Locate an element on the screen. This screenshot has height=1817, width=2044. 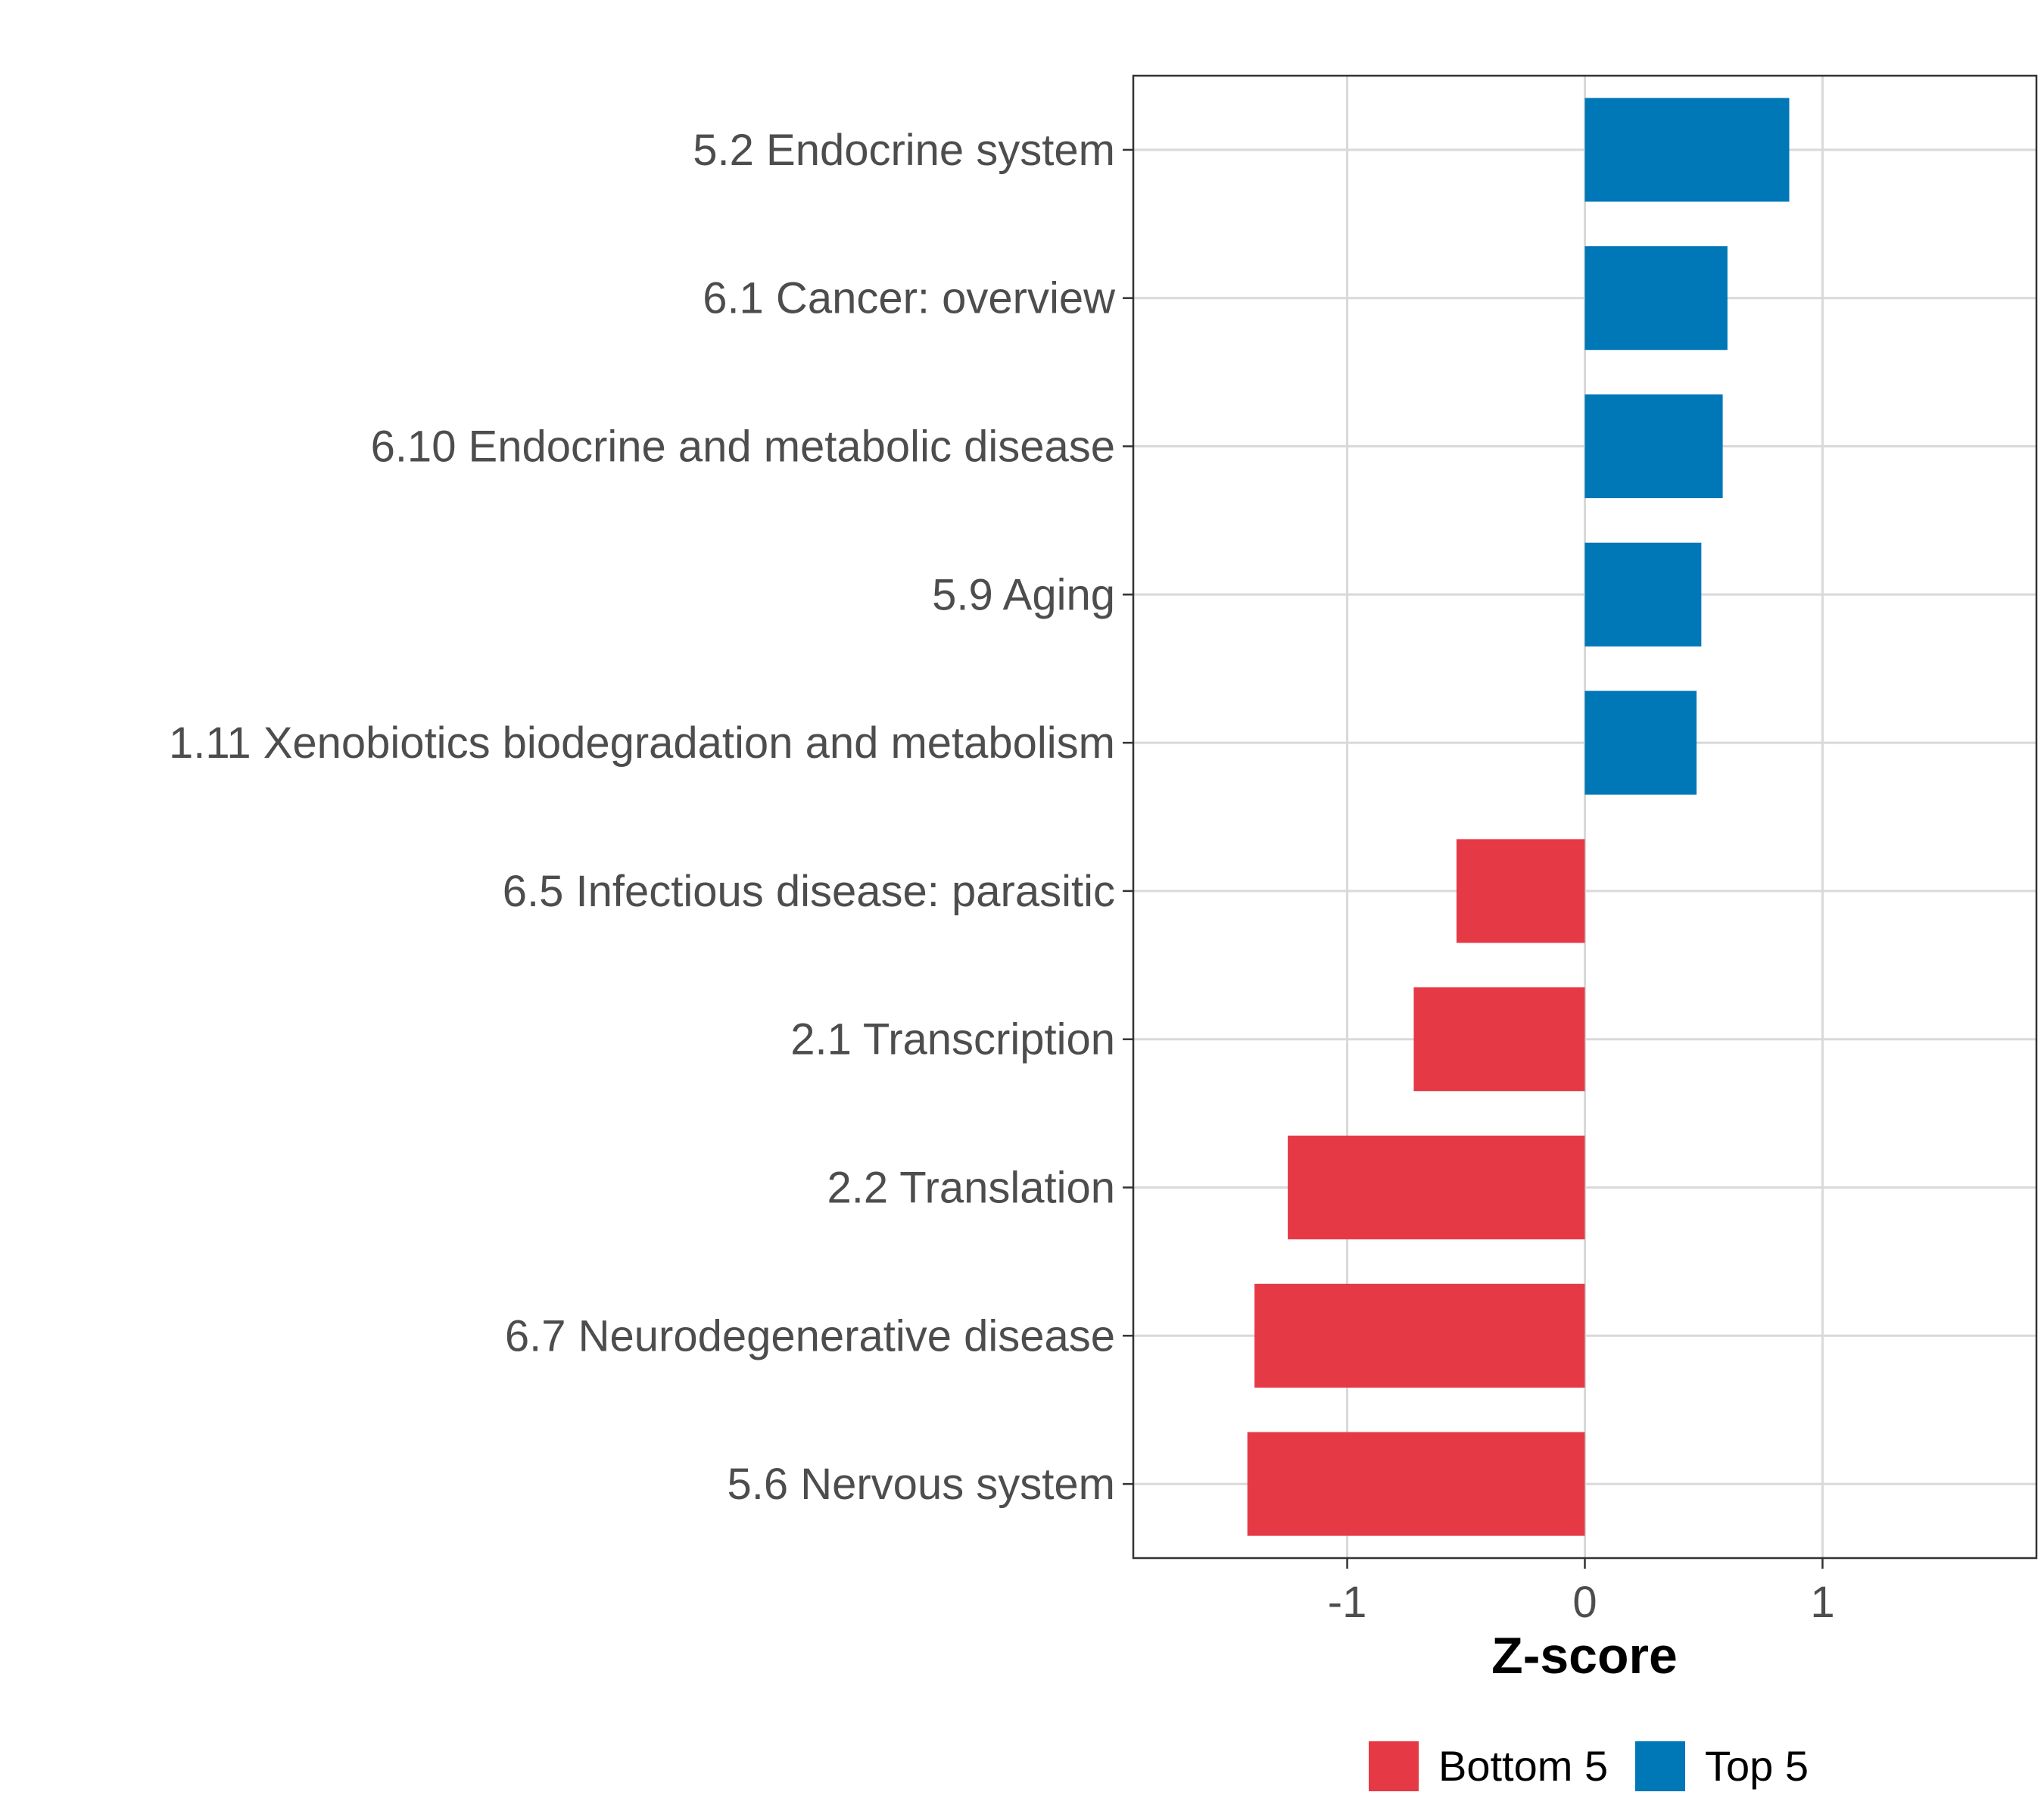
y-tick-label: 2.1 Transcription is located at coordinates (952, 1039).